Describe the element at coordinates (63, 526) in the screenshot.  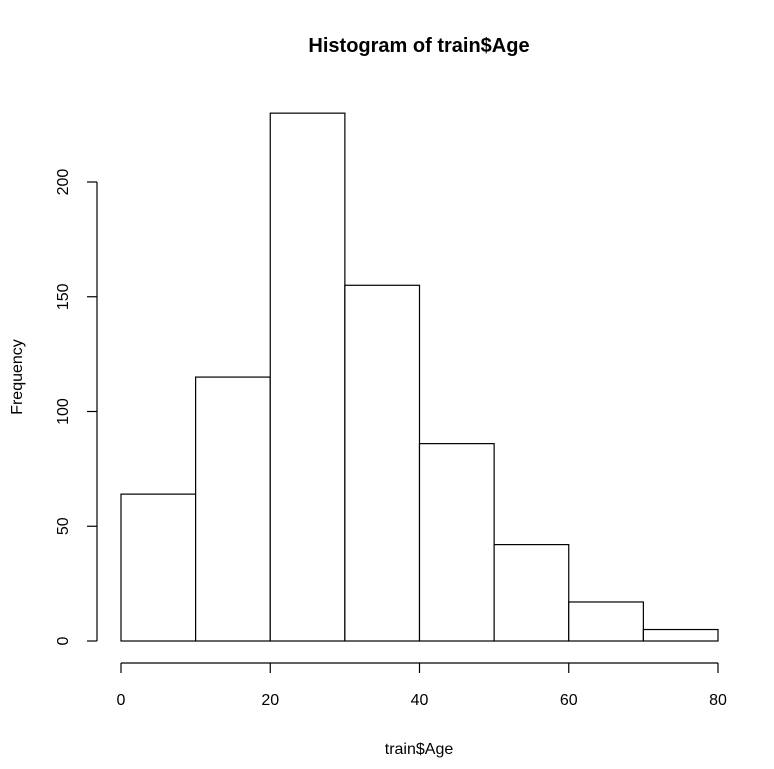
I see `y-tick-label: 50` at that location.